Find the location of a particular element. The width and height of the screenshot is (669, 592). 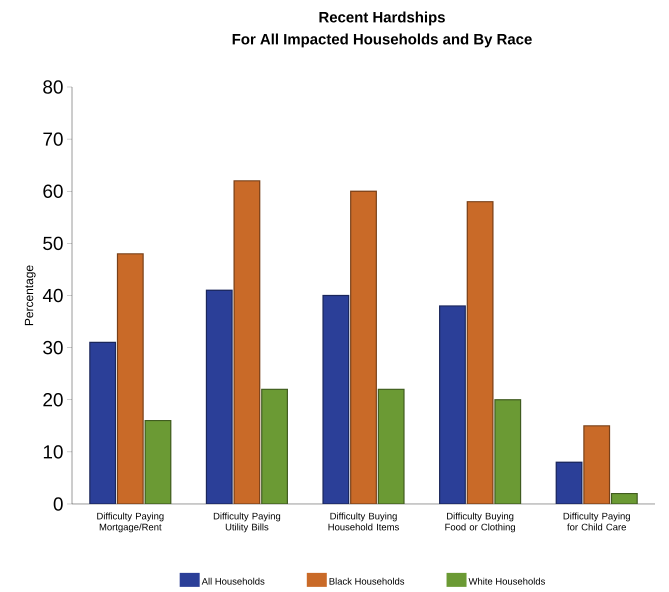

x-tick-label: Difficulty Buying Household Items is located at coordinates (363, 521).